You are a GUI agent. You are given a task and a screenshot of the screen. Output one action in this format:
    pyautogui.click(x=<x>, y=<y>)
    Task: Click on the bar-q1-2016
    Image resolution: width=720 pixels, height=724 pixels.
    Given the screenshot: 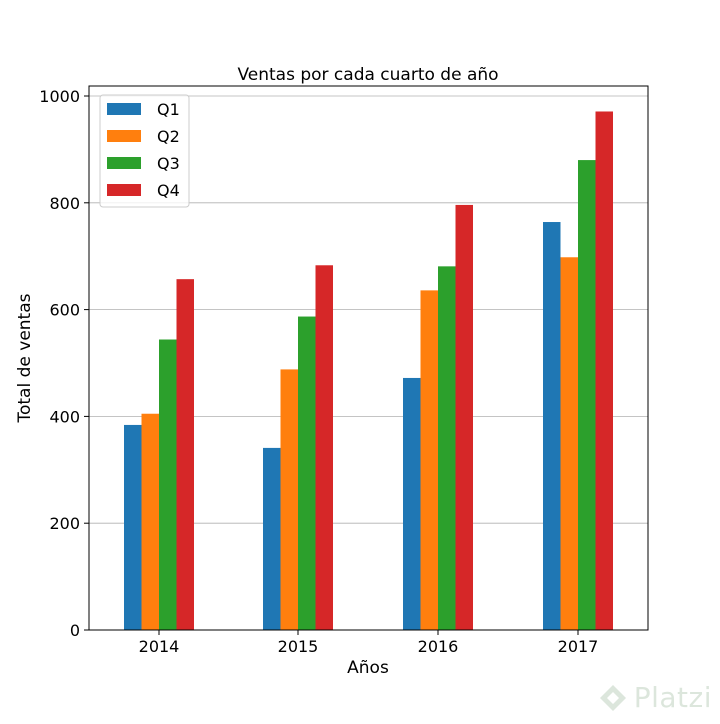 What is the action you would take?
    pyautogui.click(x=412, y=503)
    